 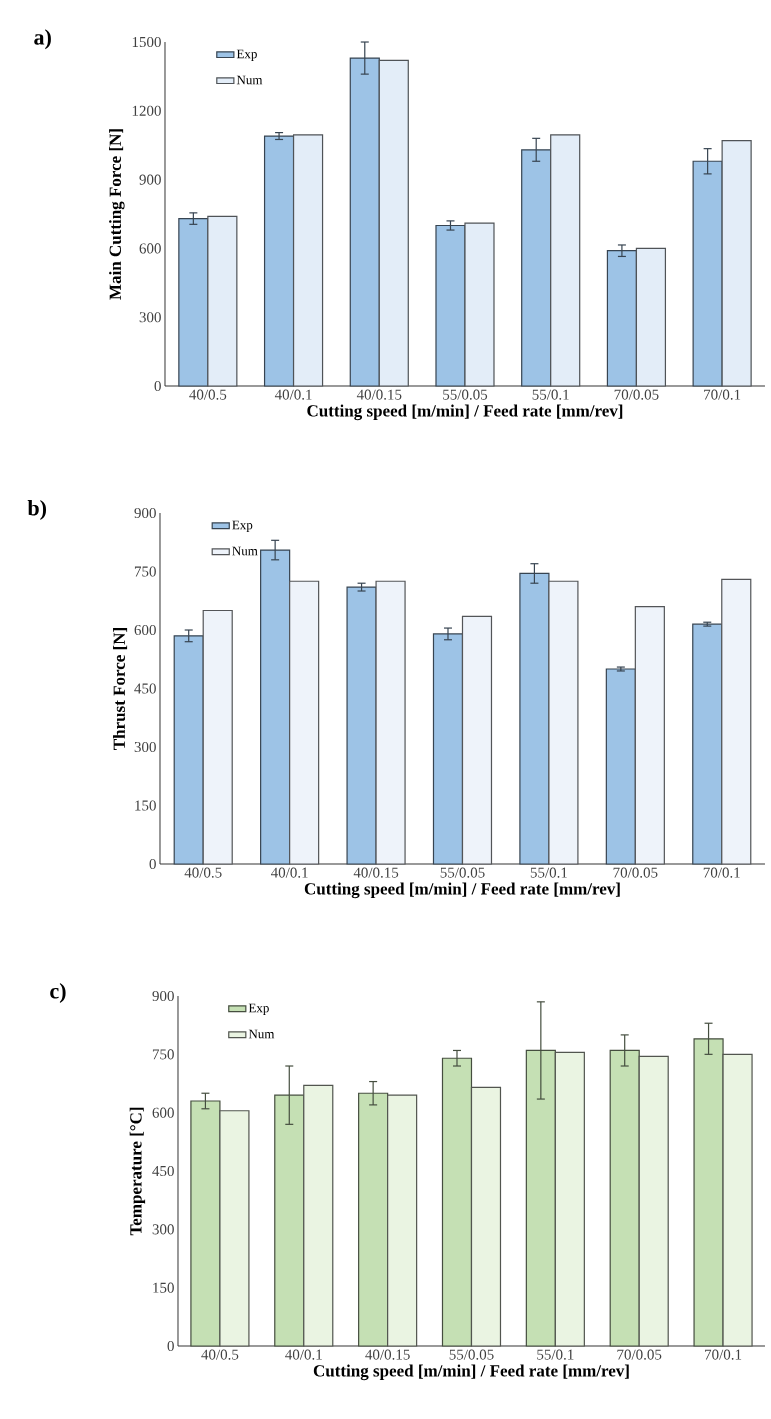 I want to click on chart-title: a), so click(x=42, y=39).